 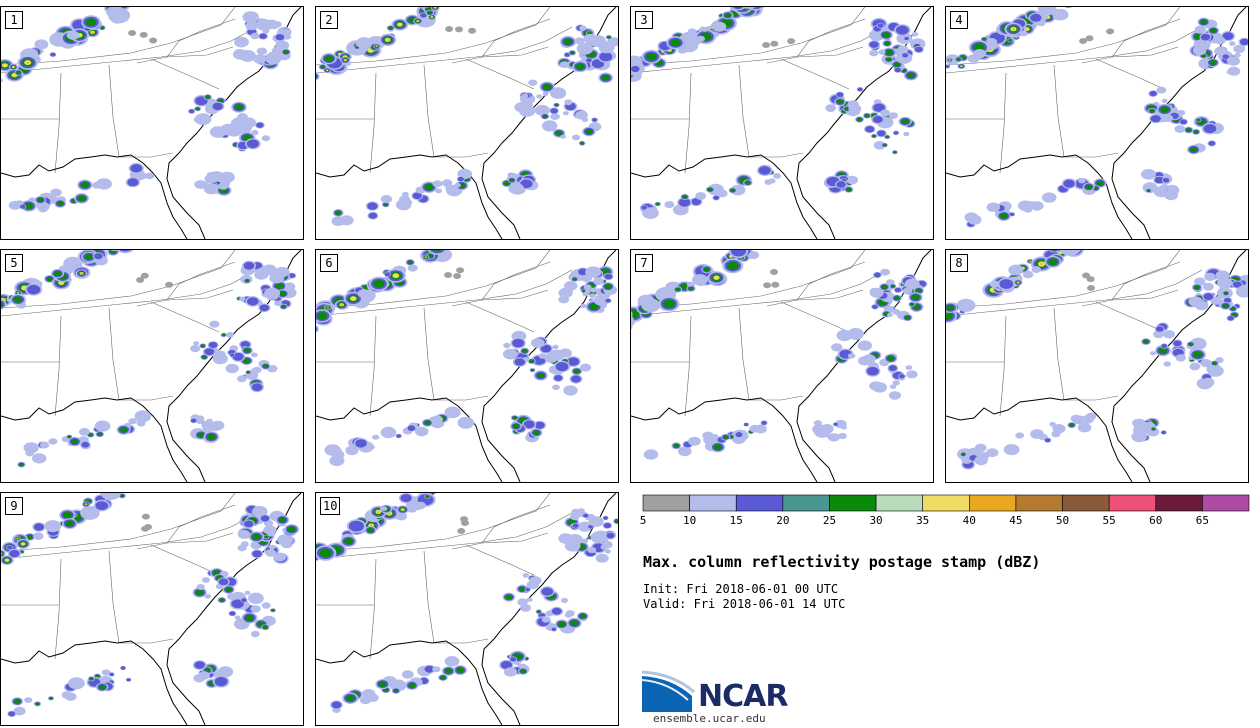 What do you see at coordinates (782, 123) in the screenshot?
I see `member-panel-3: 3` at bounding box center [782, 123].